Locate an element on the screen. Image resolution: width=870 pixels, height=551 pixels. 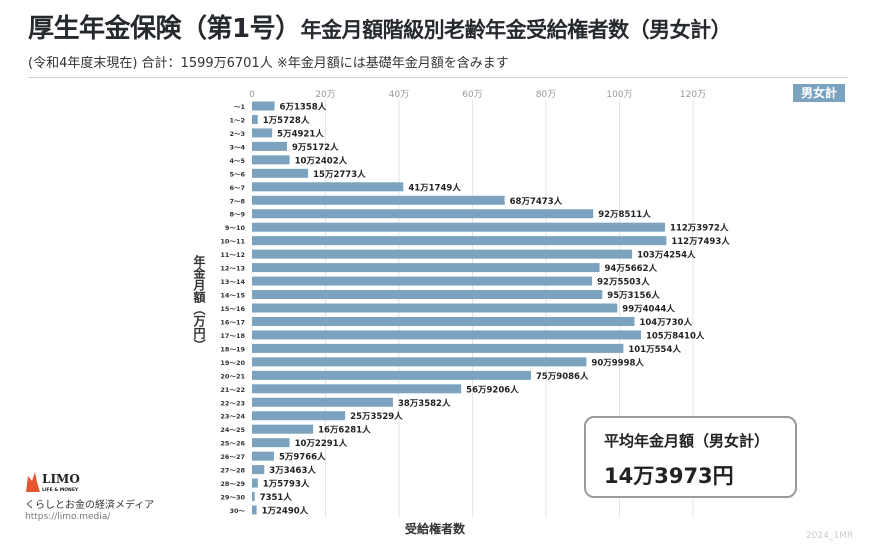
category-label: 5～6 is located at coordinates (237, 174).